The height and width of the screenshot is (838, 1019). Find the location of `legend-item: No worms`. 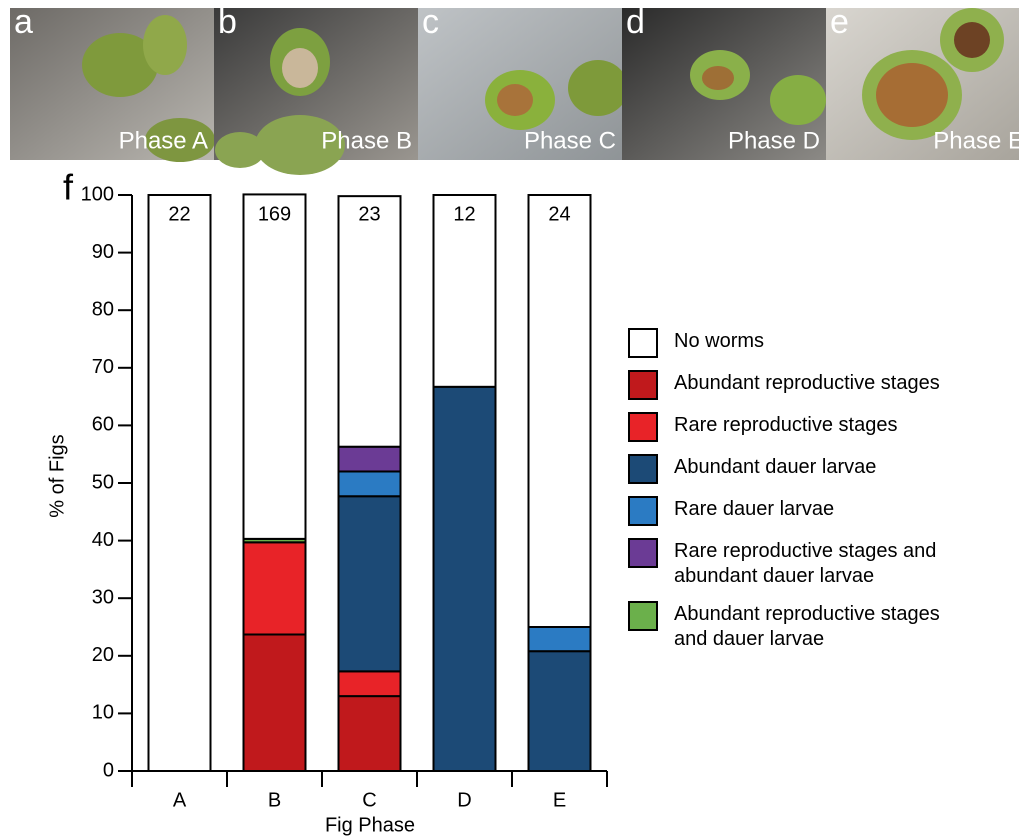

legend-item: No worms is located at coordinates (793, 343).